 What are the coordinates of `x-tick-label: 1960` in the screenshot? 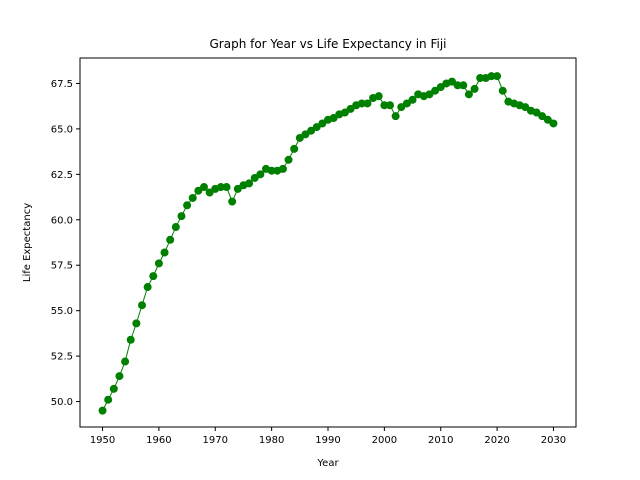 It's located at (158, 440).